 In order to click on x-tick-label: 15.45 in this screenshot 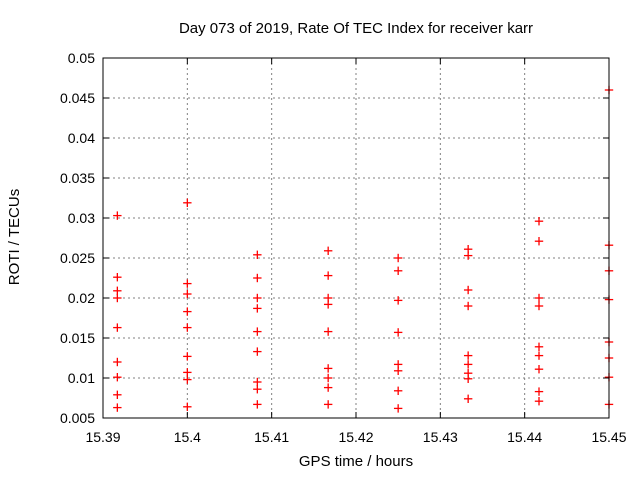, I will do `click(608, 437)`.